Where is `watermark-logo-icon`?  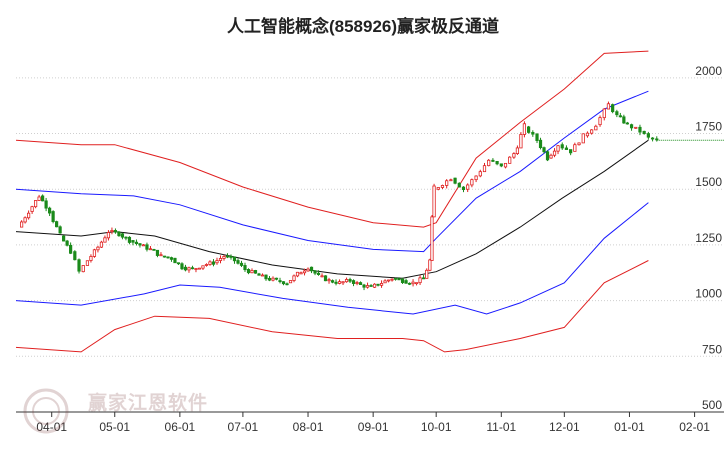
watermark-logo-icon is located at coordinates (46, 411).